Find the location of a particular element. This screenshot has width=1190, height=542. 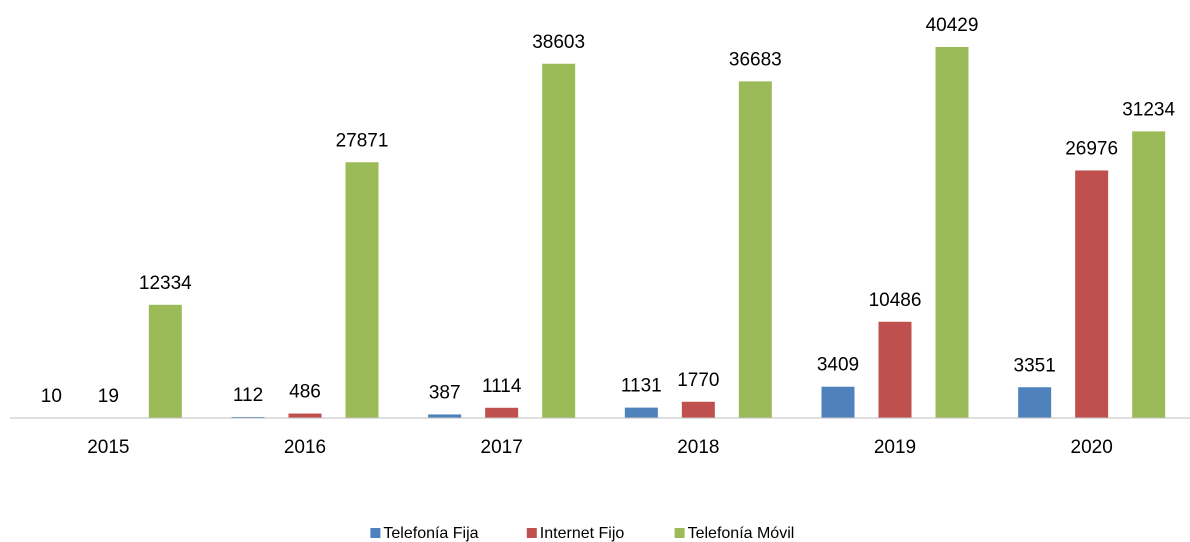

x-tick-label: 2015 is located at coordinates (108, 447).